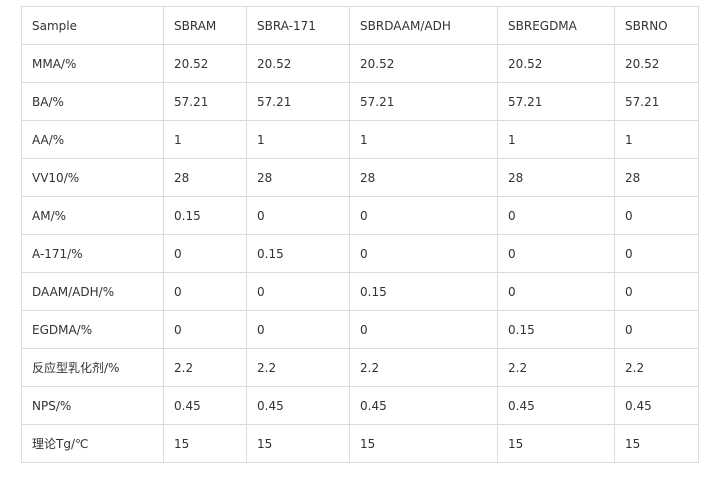 This screenshot has height=478, width=719. I want to click on table-row: 反应型乳化剂/% 2.2 2.2 2.2 2.2 2.2, so click(360, 367).